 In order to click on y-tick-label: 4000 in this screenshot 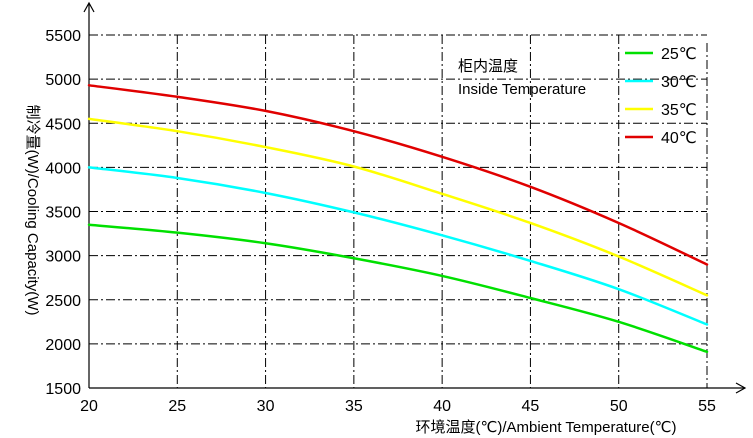, I will do `click(63, 168)`.